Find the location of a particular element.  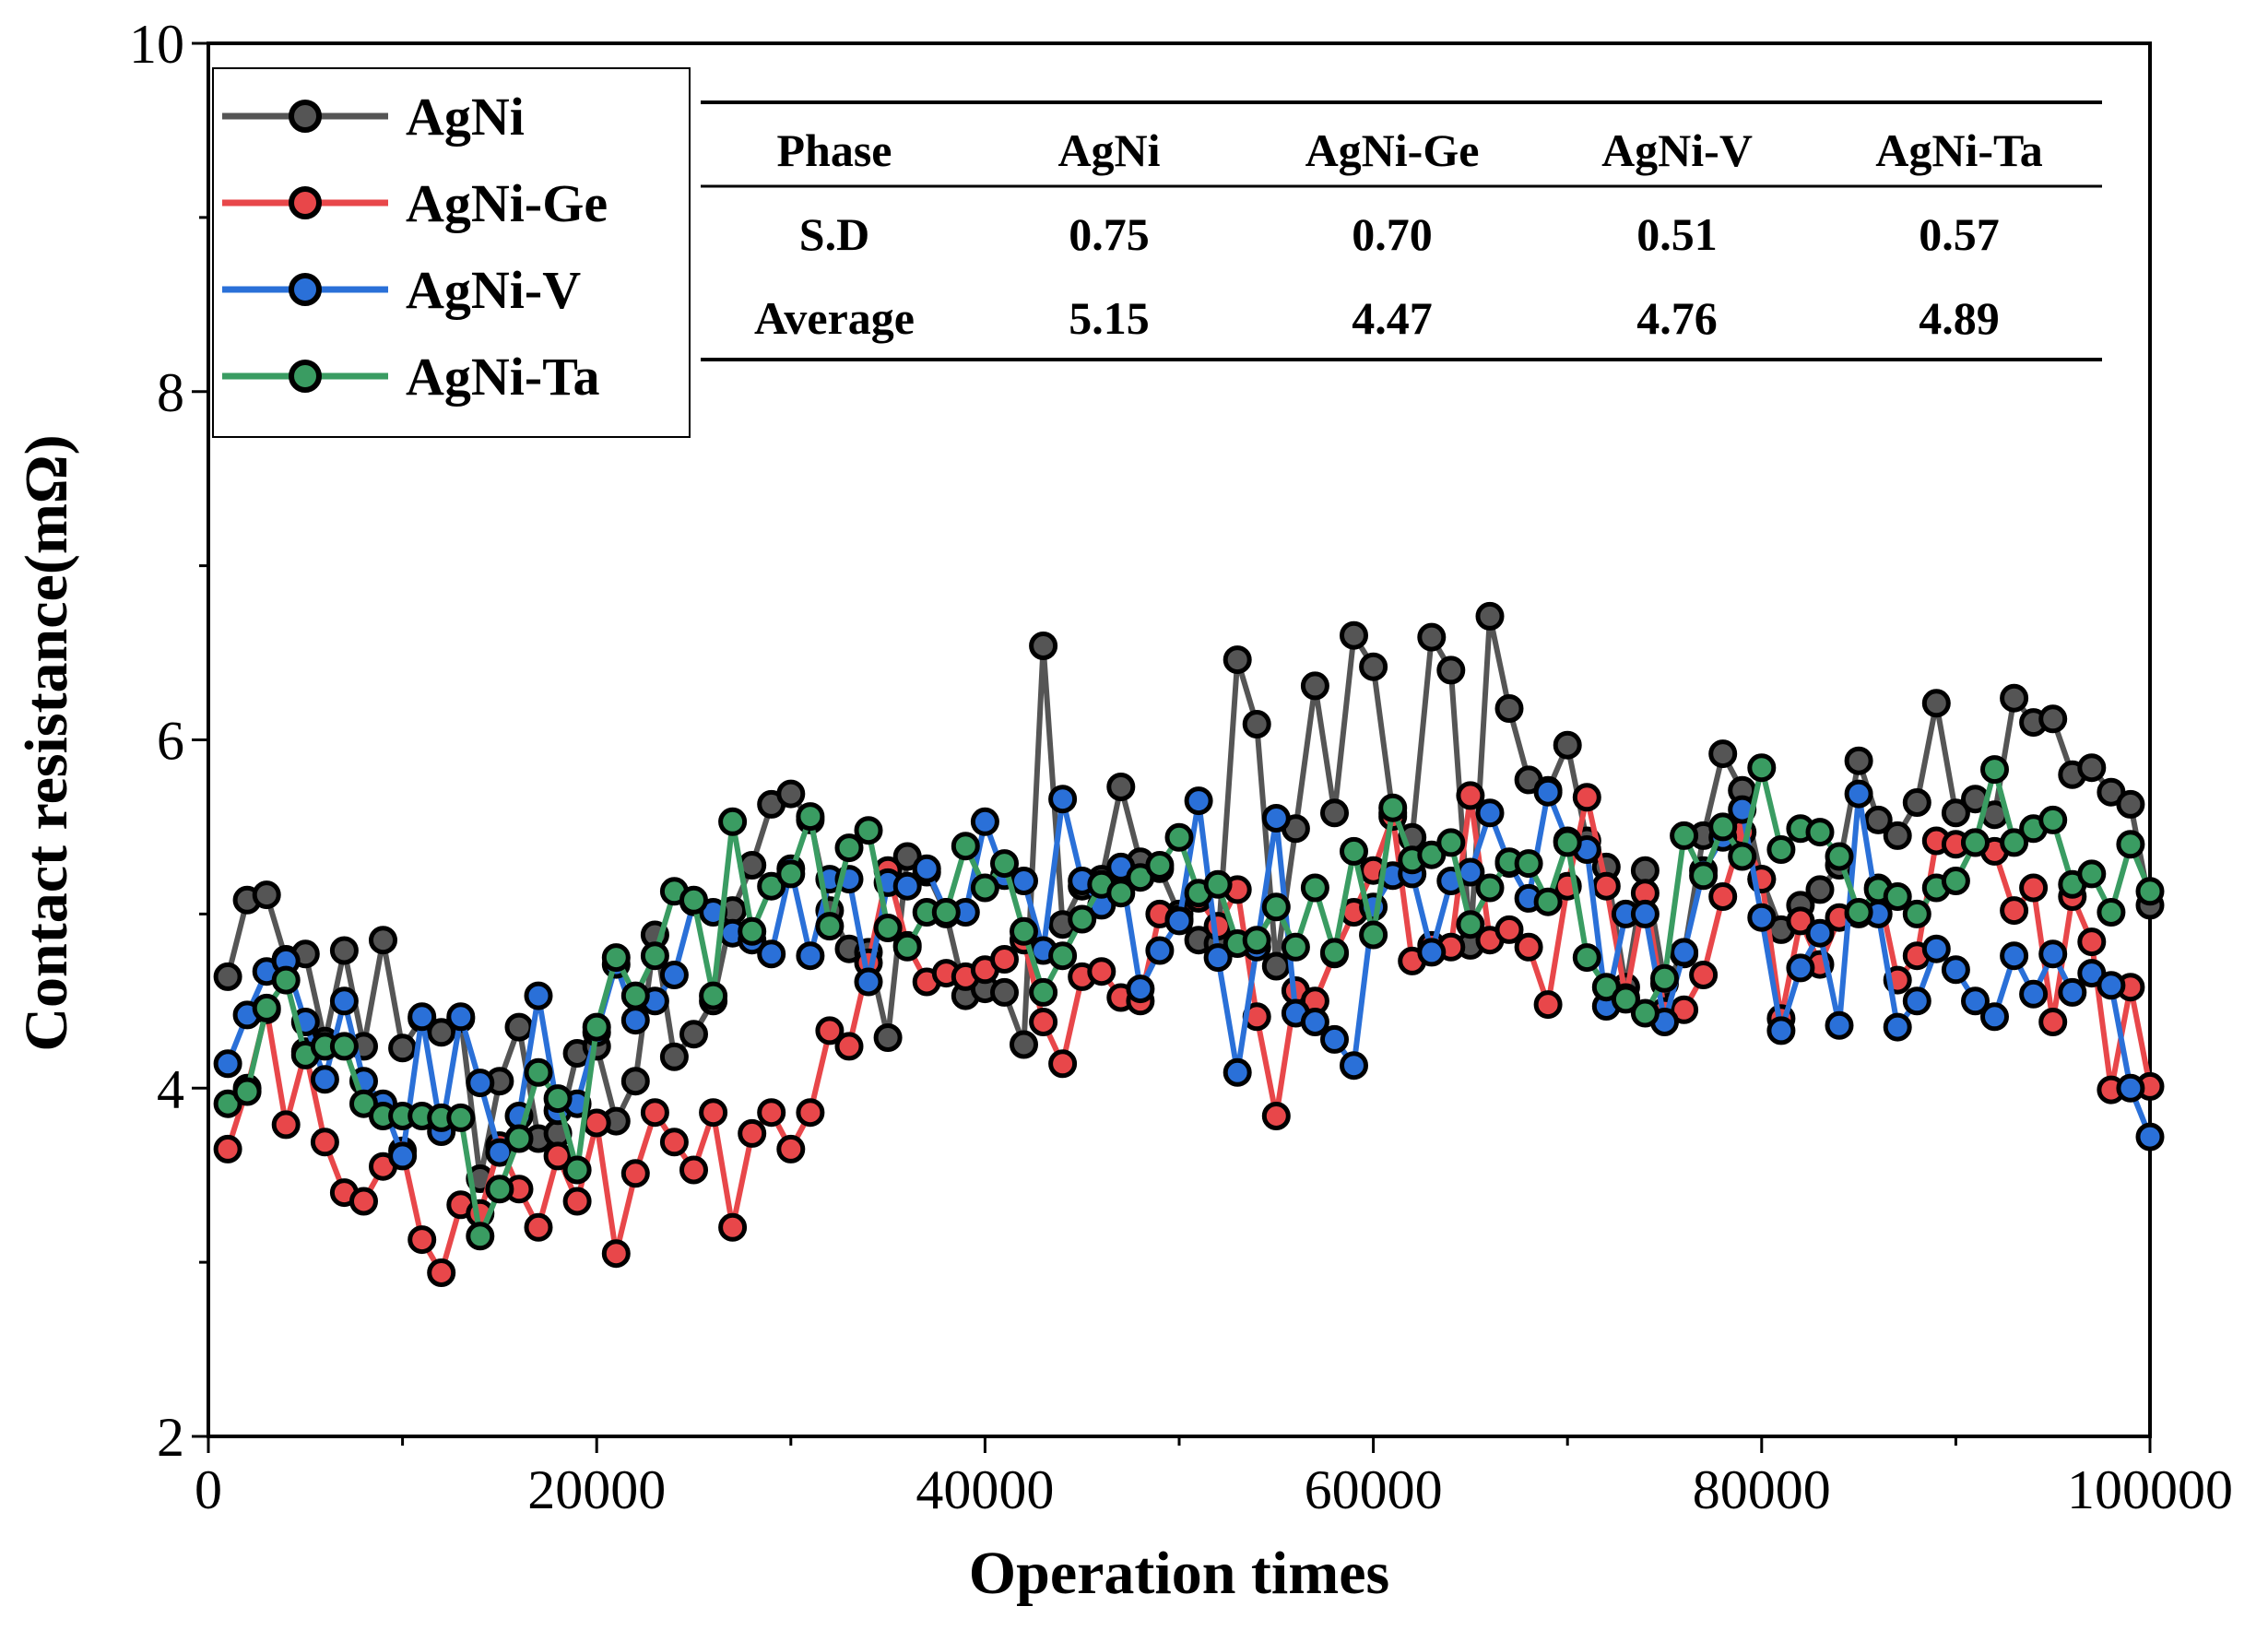

table-cell-sd-agni-v: 0.51 is located at coordinates (1677, 234).